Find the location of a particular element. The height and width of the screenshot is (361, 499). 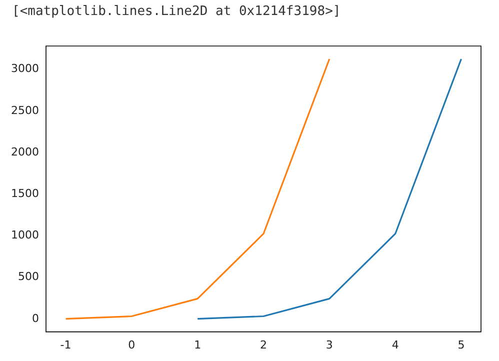

y-tick-label: 3000 is located at coordinates (24, 69).